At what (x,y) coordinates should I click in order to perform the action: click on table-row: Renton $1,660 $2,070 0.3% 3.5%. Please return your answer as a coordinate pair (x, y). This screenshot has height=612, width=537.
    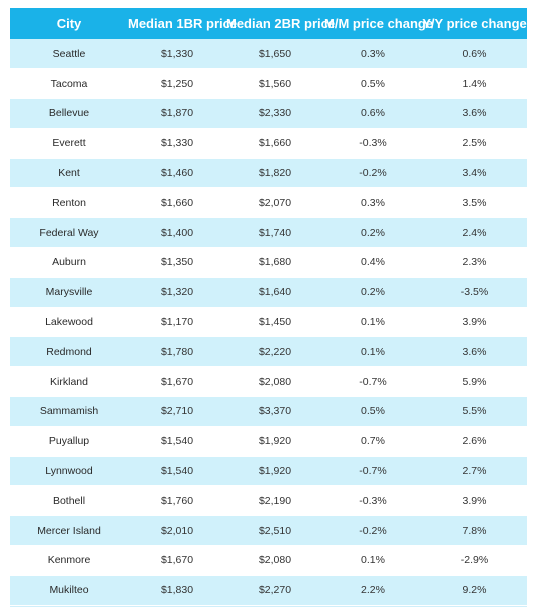
    Looking at the image, I should click on (268, 202).